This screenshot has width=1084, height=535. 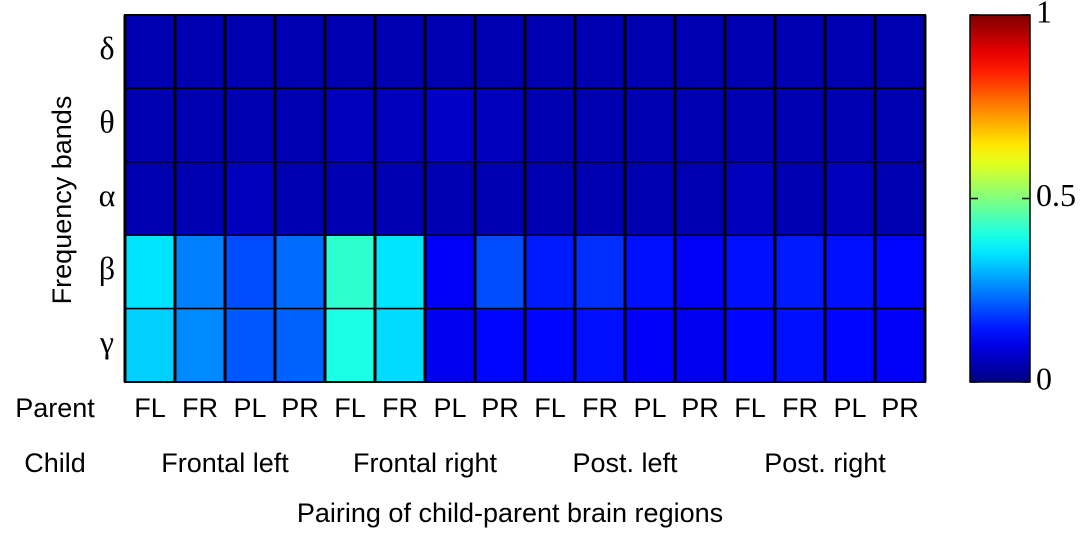 I want to click on y-axis-label: Frequency bands, so click(x=62, y=200).